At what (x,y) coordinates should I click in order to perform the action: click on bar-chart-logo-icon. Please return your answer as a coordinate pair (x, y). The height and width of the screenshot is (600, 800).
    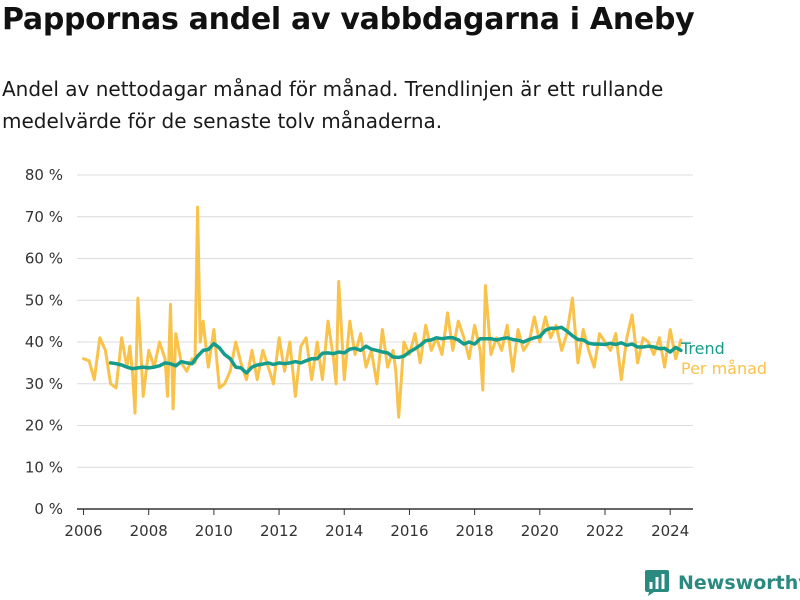
    Looking at the image, I should click on (657, 583).